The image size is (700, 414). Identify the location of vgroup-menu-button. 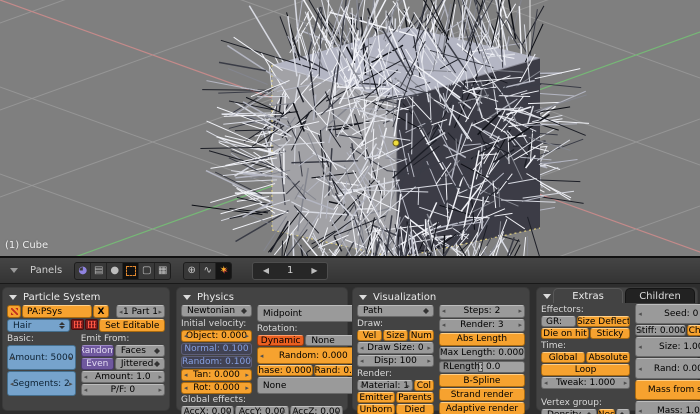
(623, 411).